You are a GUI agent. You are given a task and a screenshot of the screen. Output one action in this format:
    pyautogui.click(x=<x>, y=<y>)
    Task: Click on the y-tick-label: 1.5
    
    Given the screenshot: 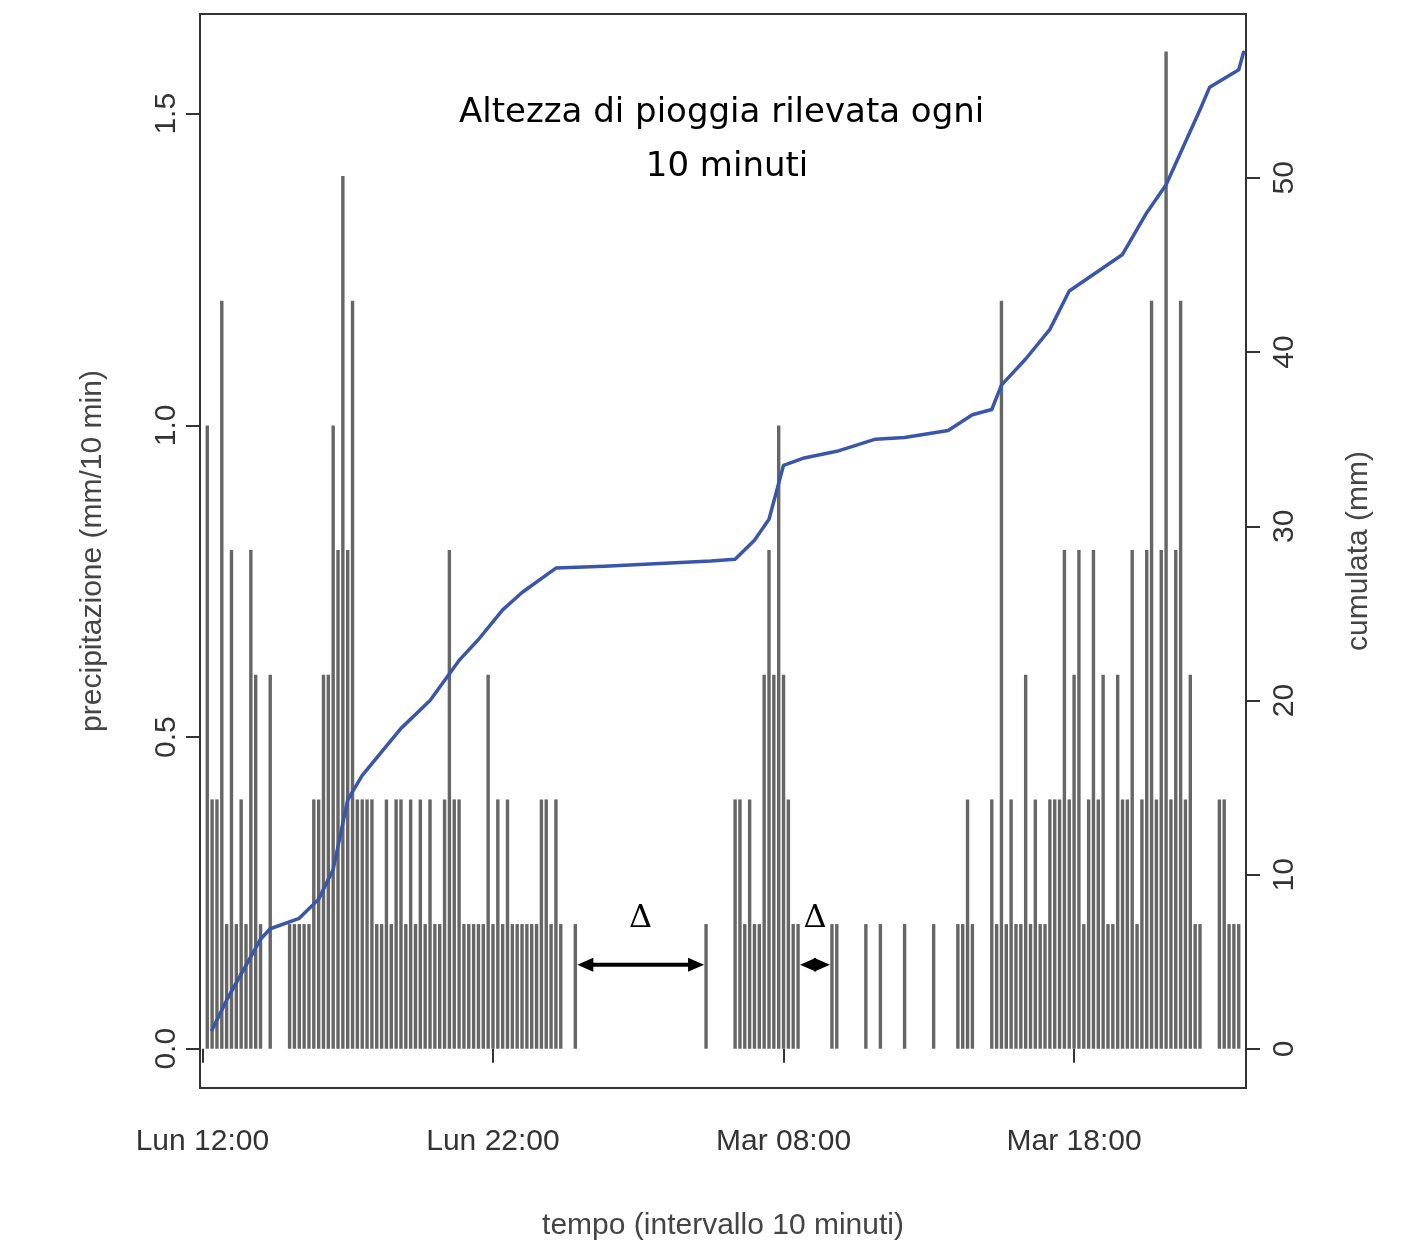 What is the action you would take?
    pyautogui.click(x=164, y=113)
    